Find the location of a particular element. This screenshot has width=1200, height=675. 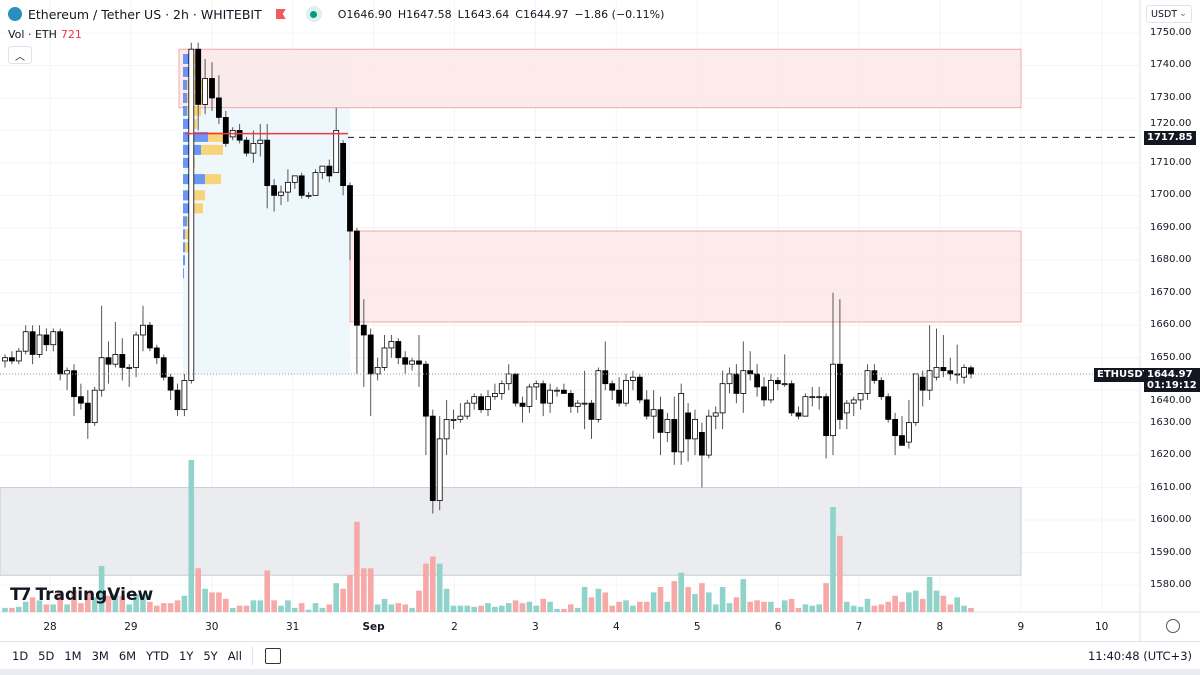

clock: 11:40:48 (UTC+3) is located at coordinates (1139, 655).